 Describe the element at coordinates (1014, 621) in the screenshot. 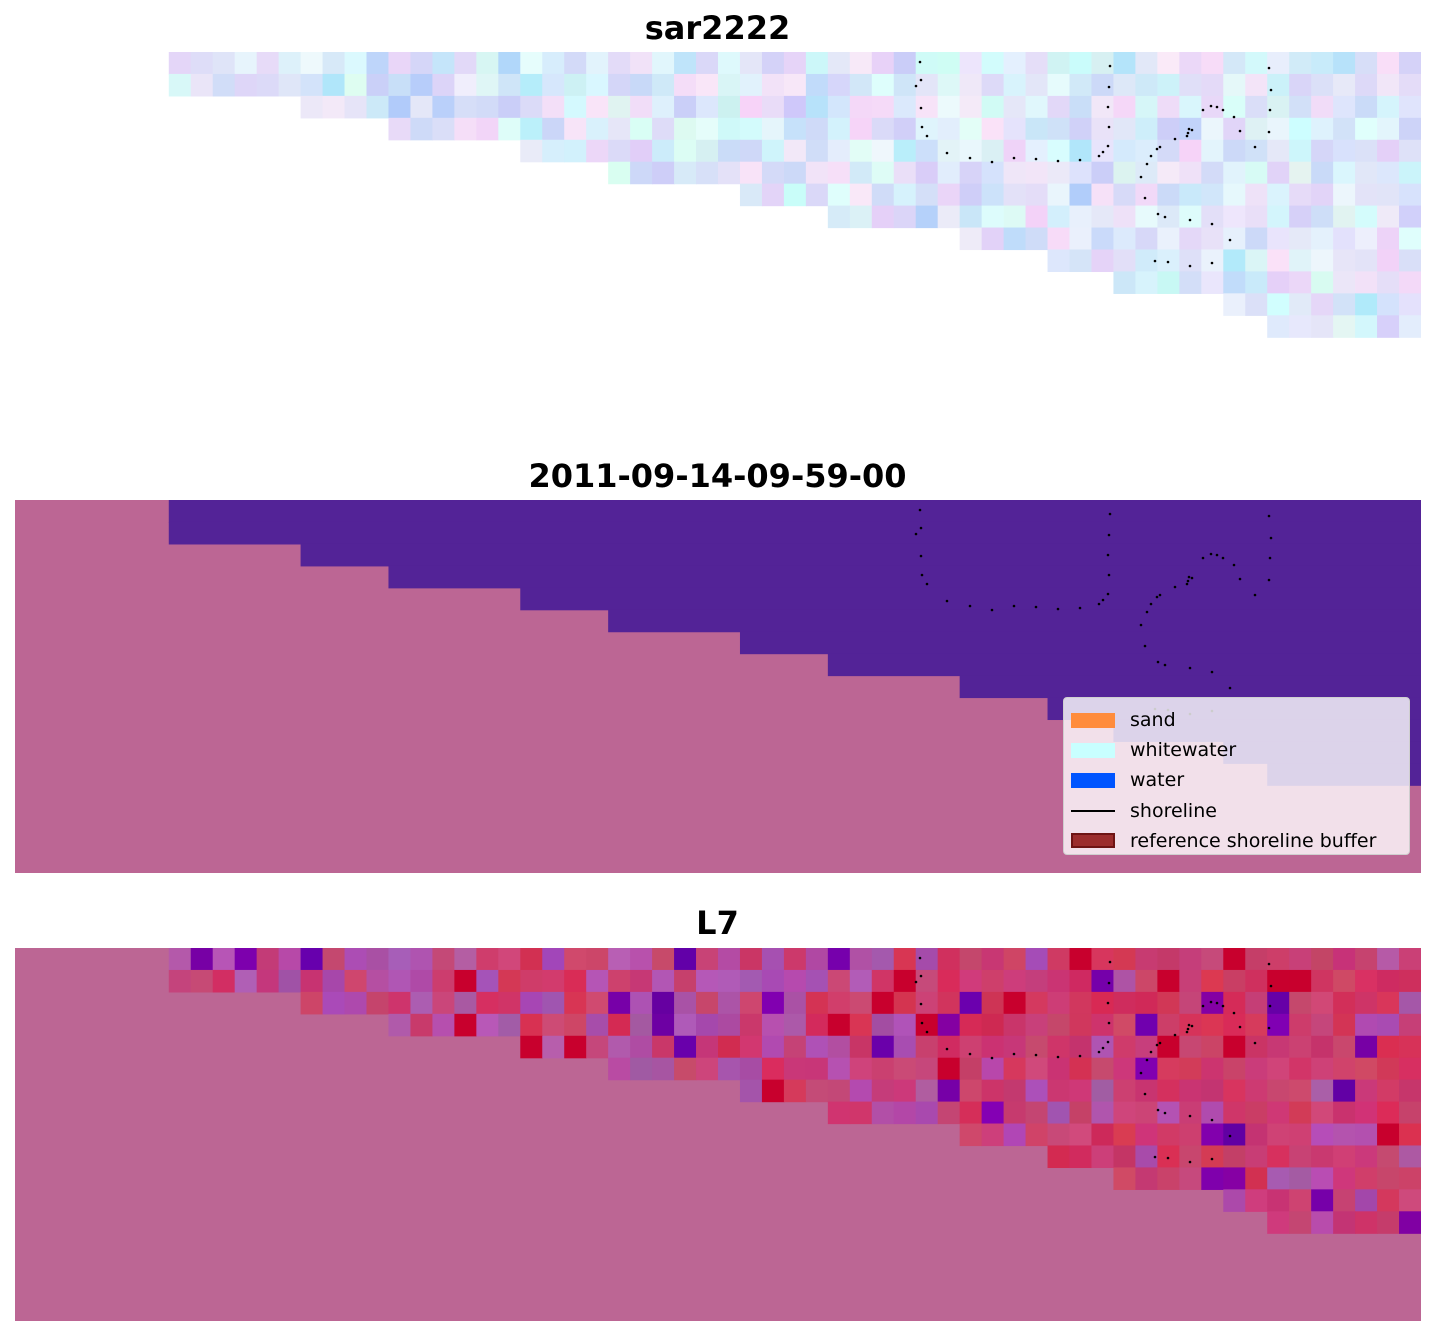

I see `water-class-region` at that location.